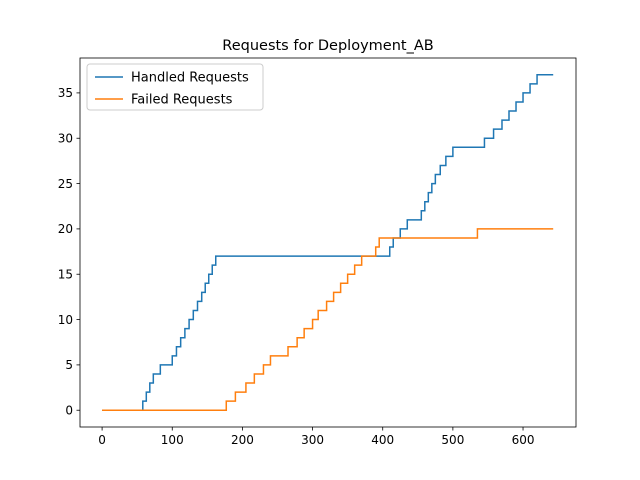  What do you see at coordinates (182, 100) in the screenshot?
I see `legend-label-2: Failed Requests` at bounding box center [182, 100].